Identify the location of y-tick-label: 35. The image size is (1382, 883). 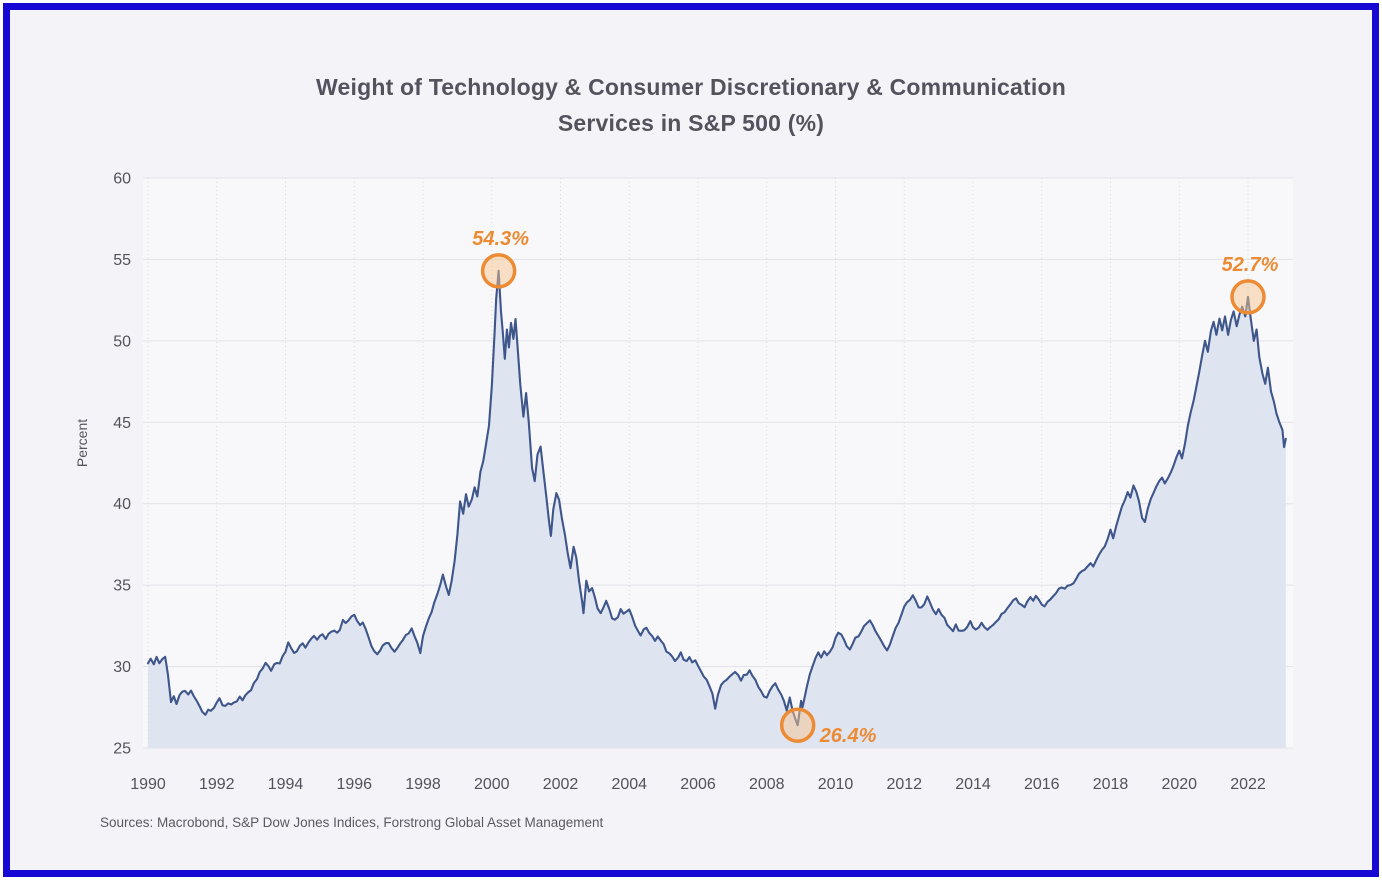
(122, 586).